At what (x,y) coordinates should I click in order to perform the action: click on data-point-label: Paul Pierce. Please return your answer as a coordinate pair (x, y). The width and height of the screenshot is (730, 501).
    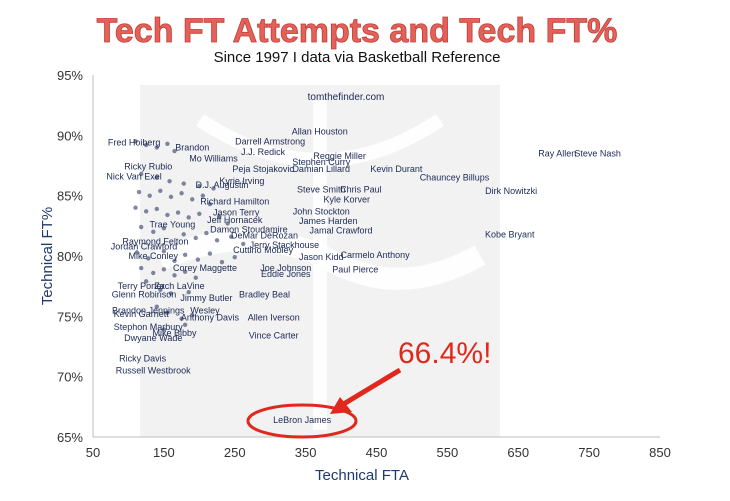
    Looking at the image, I should click on (355, 269).